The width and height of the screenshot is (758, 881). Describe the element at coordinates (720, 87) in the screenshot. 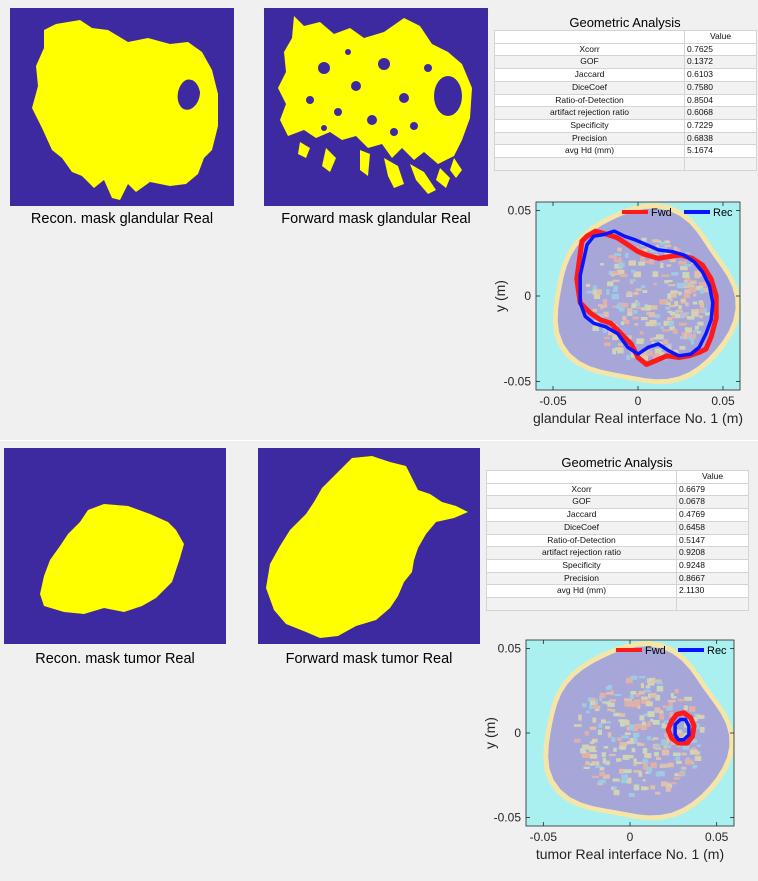

I see `metric-value: 0.7580` at that location.